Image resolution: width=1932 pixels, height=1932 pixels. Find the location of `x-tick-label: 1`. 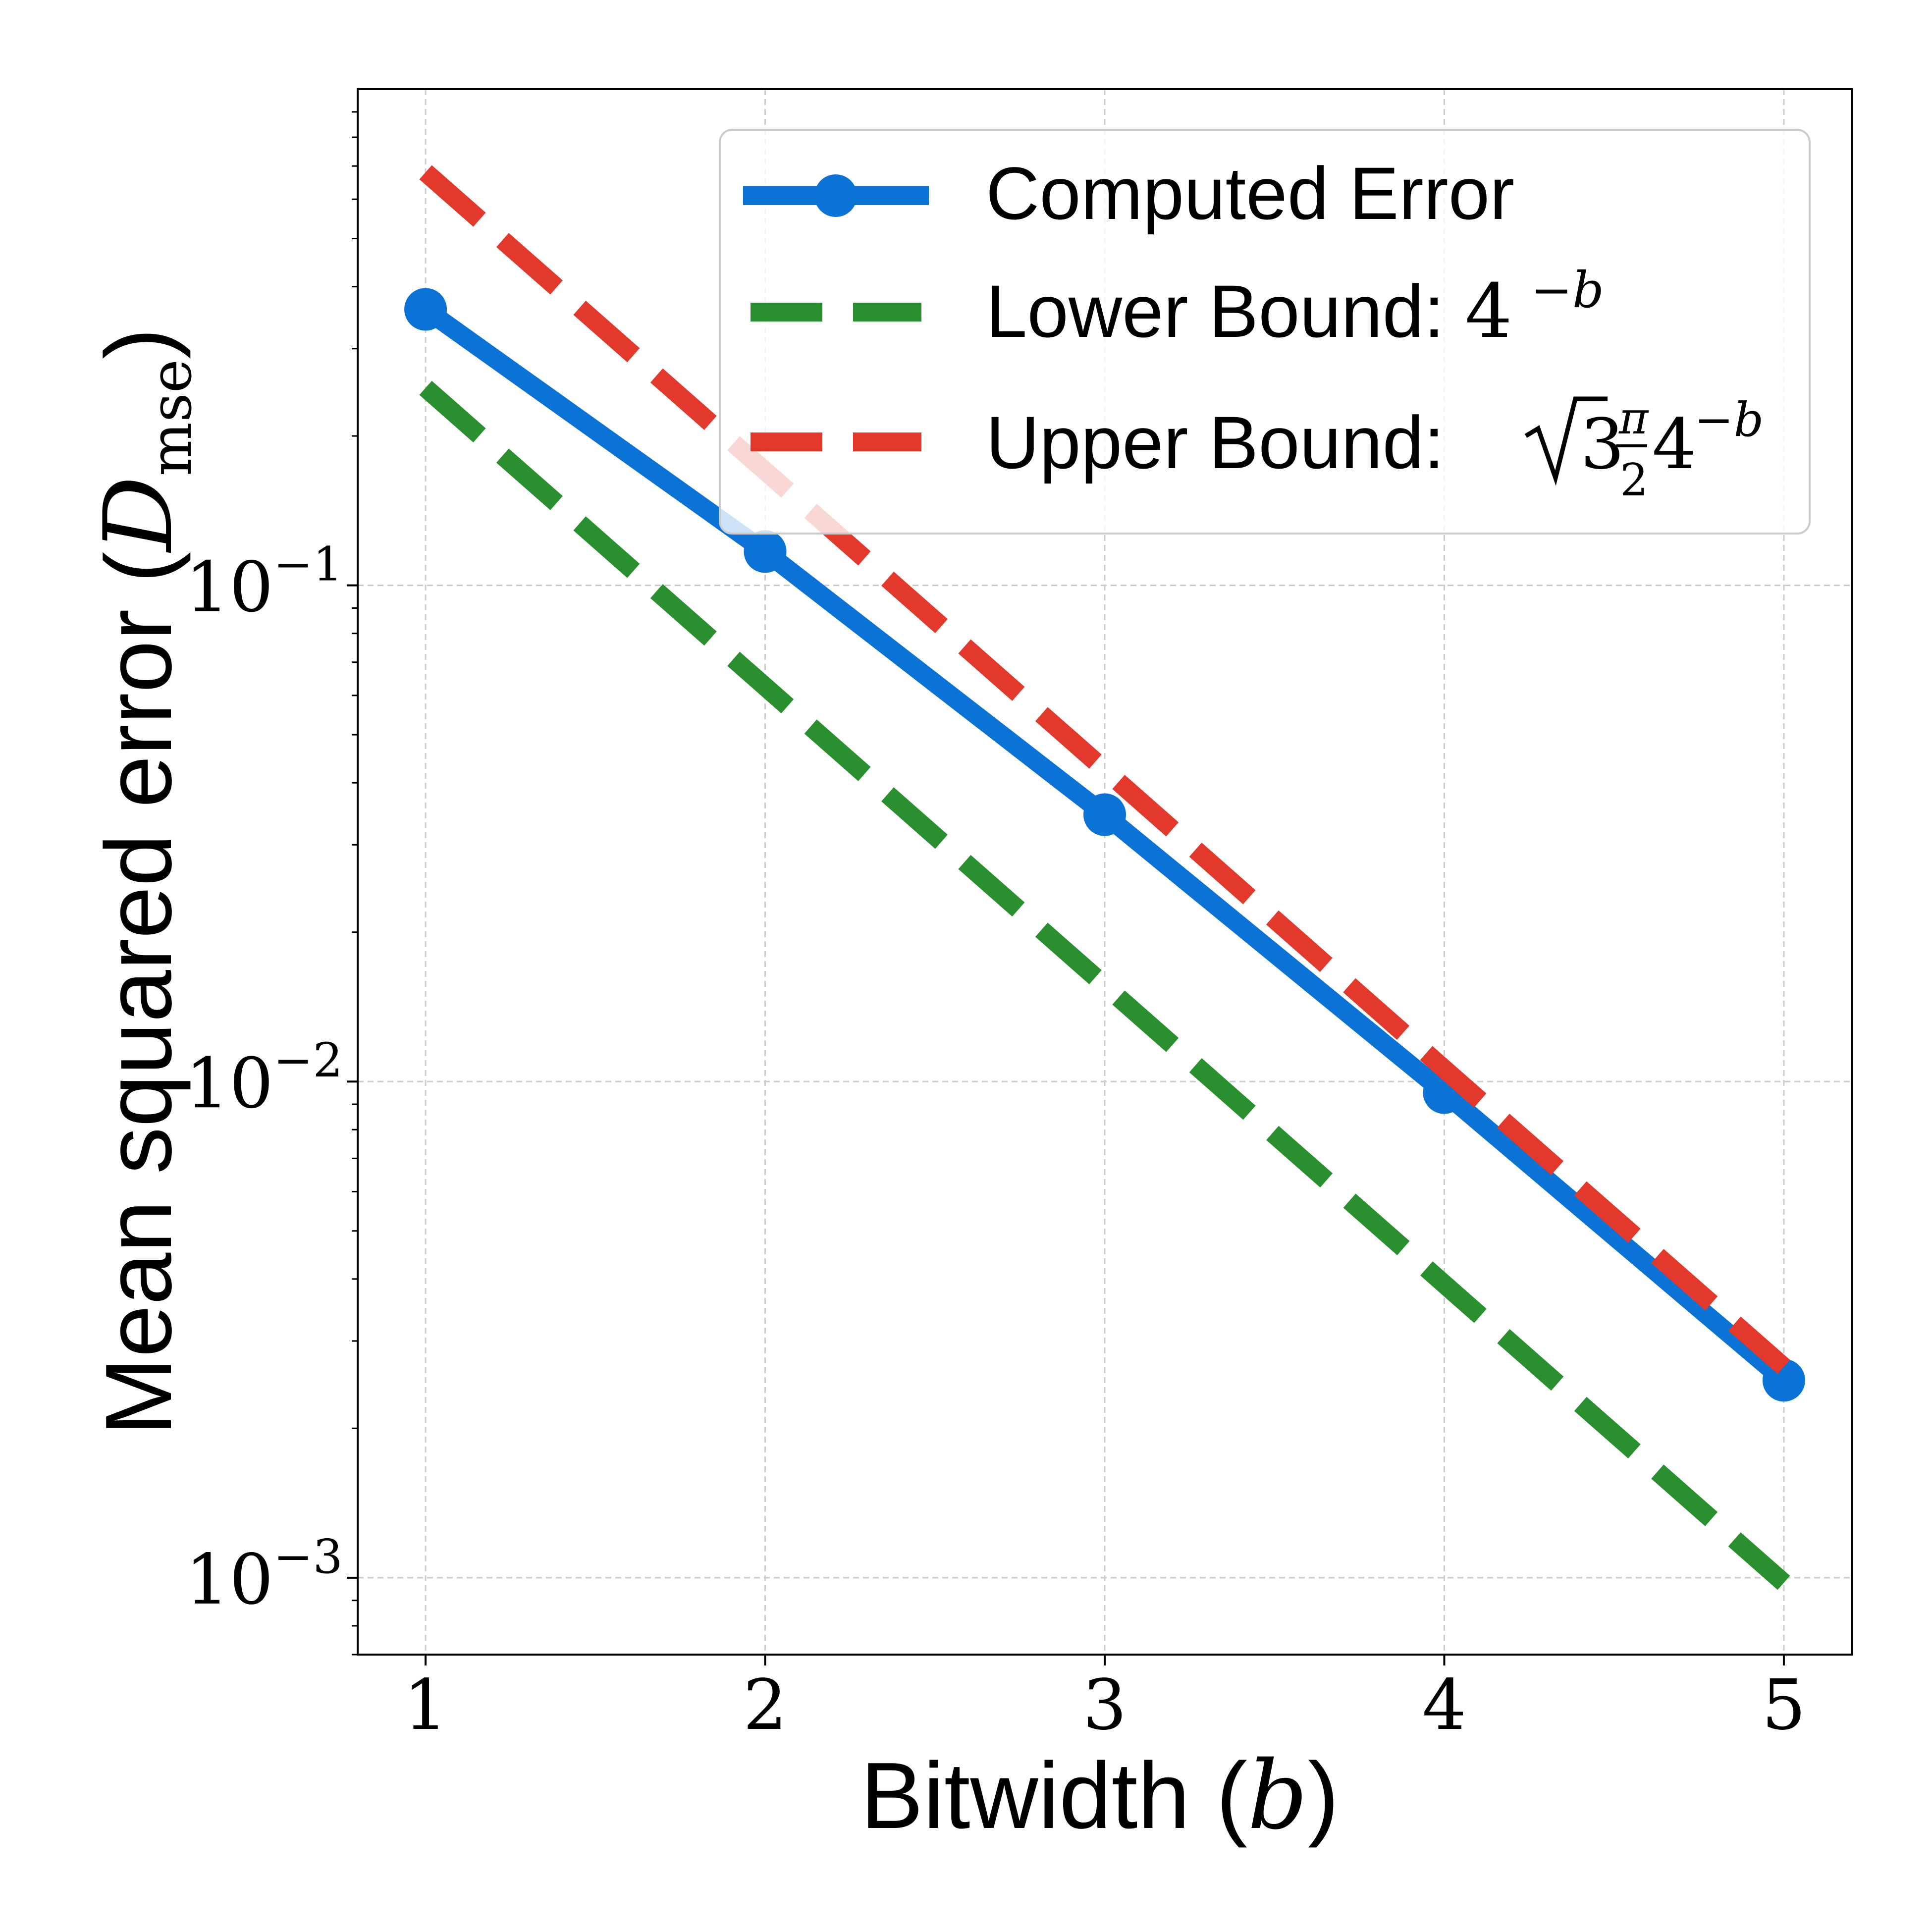

x-tick-label: 1 is located at coordinates (426, 1705).